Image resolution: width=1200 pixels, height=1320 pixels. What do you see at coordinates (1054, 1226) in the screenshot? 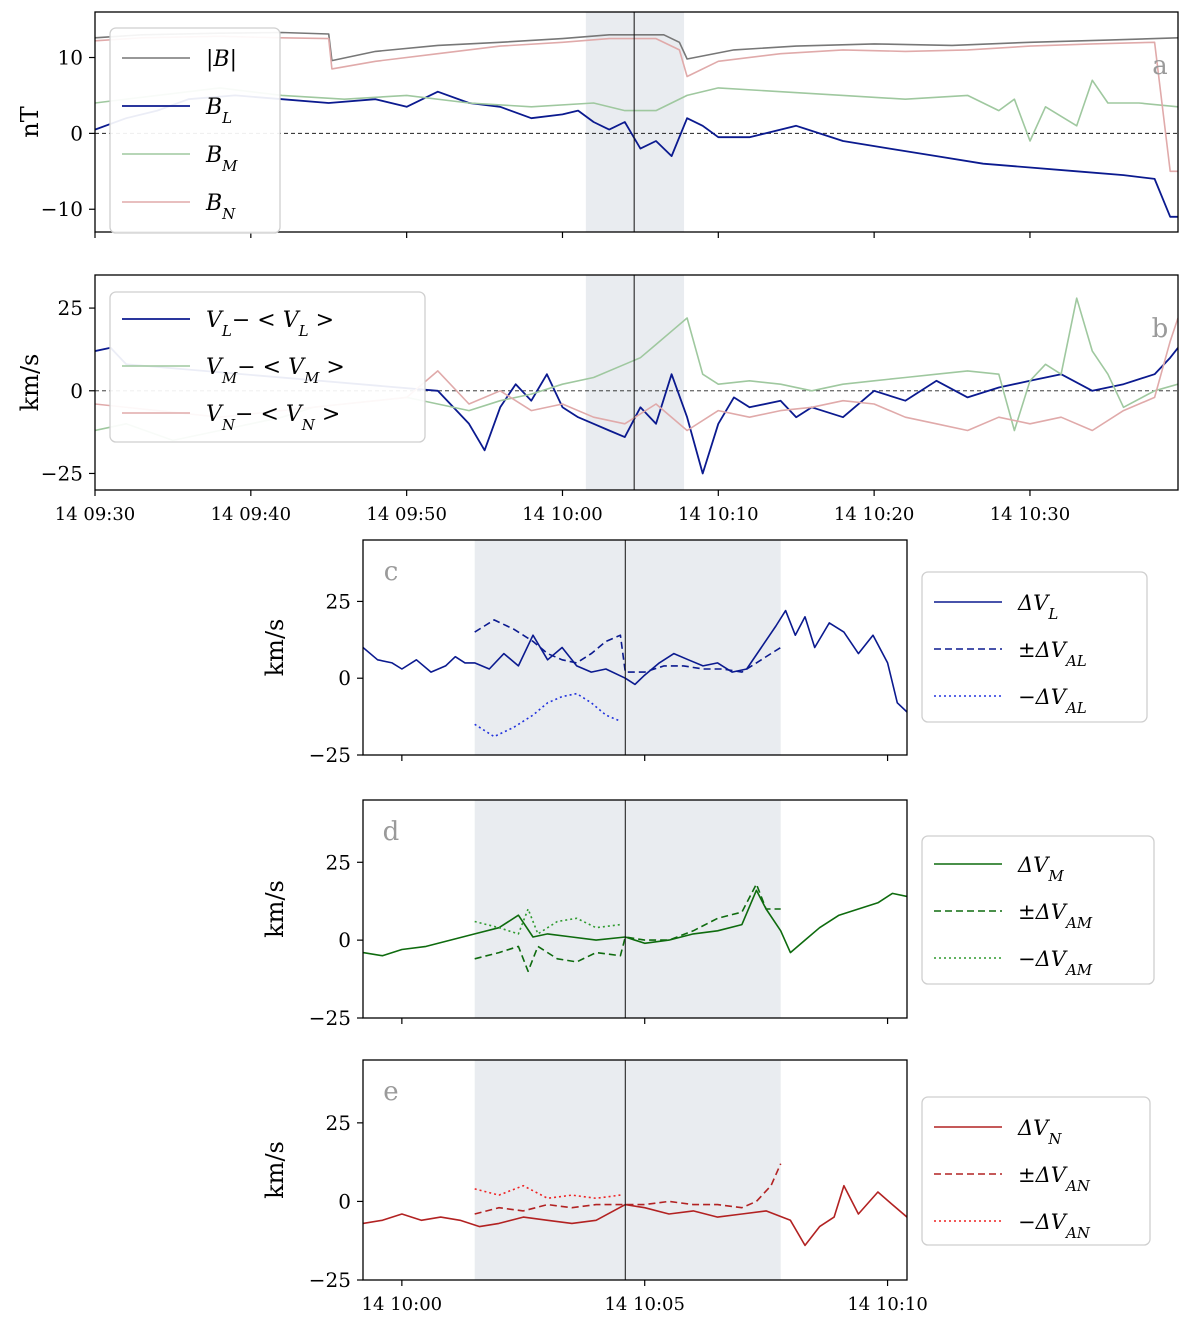
I see `legend-label: −ΔVAN` at bounding box center [1054, 1226].